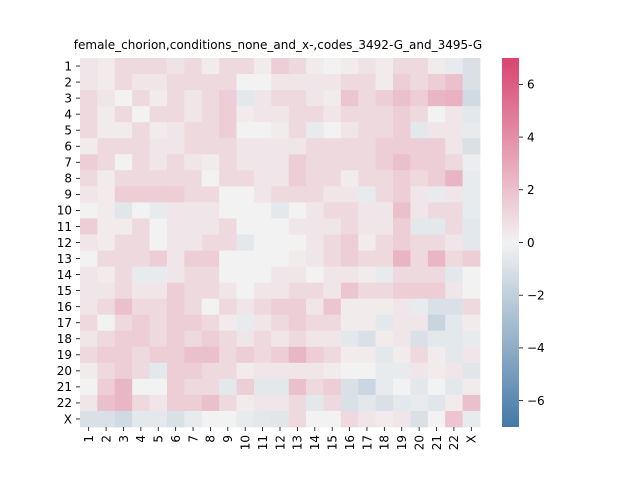 The height and width of the screenshot is (480, 640). Describe the element at coordinates (64, 227) in the screenshot. I see `row-label-11: 11` at that location.